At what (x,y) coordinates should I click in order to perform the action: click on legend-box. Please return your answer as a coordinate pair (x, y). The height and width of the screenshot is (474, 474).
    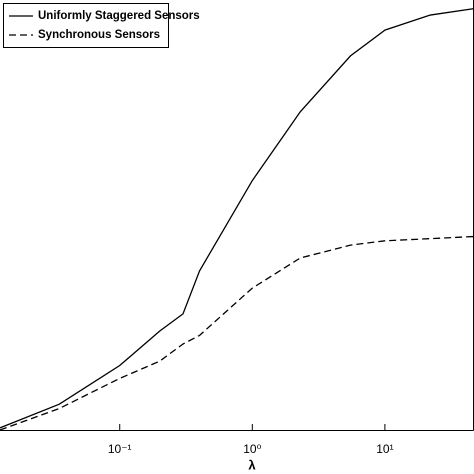
    Looking at the image, I should click on (86, 25).